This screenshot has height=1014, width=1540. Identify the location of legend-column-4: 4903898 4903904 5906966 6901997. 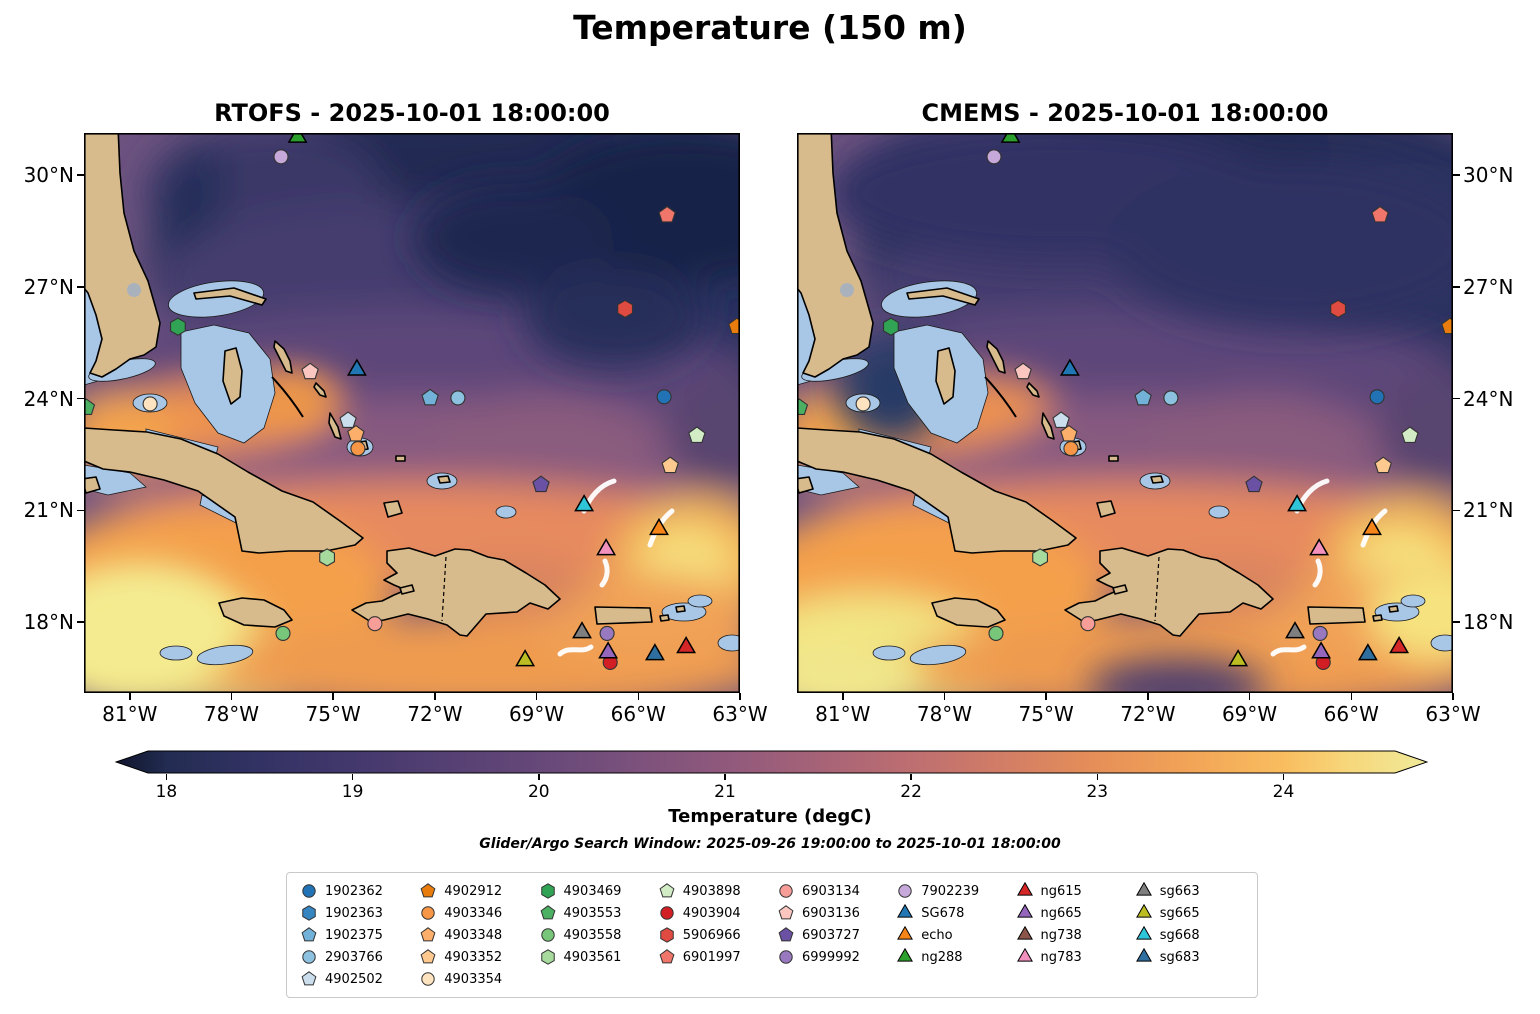
(712, 935).